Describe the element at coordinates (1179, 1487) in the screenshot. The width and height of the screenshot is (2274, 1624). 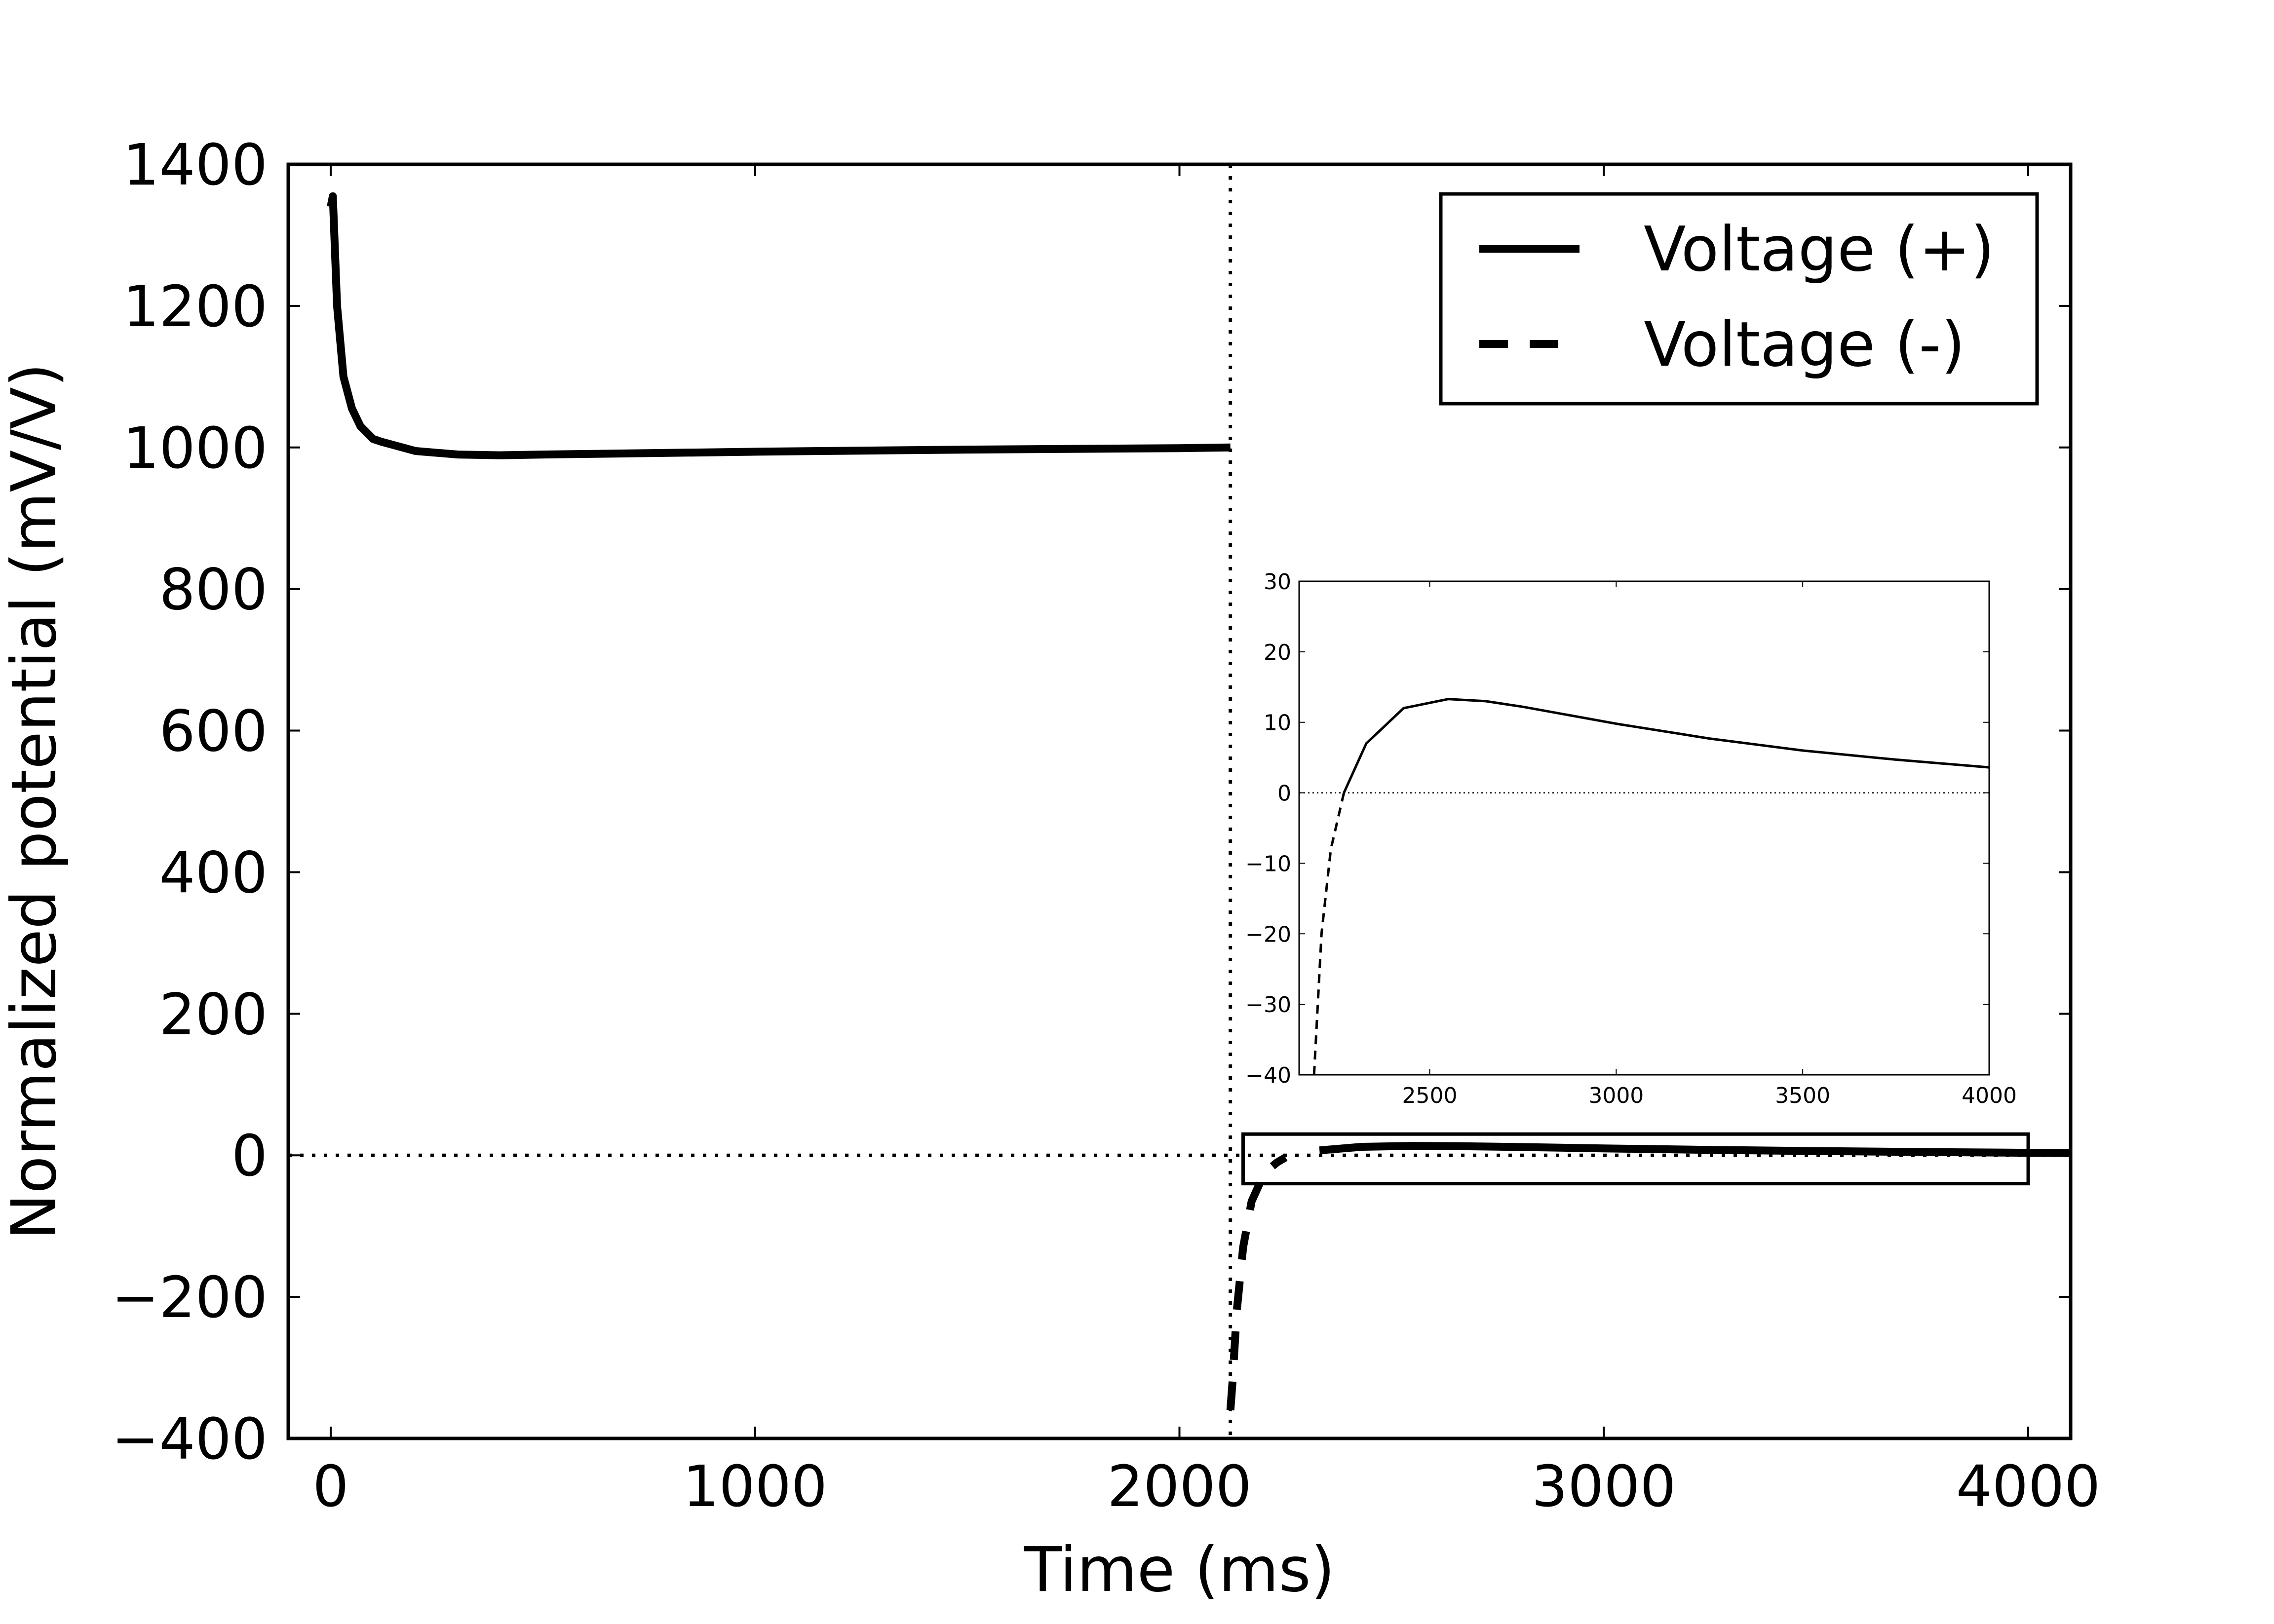
I see `x-tick-label: 2000` at that location.